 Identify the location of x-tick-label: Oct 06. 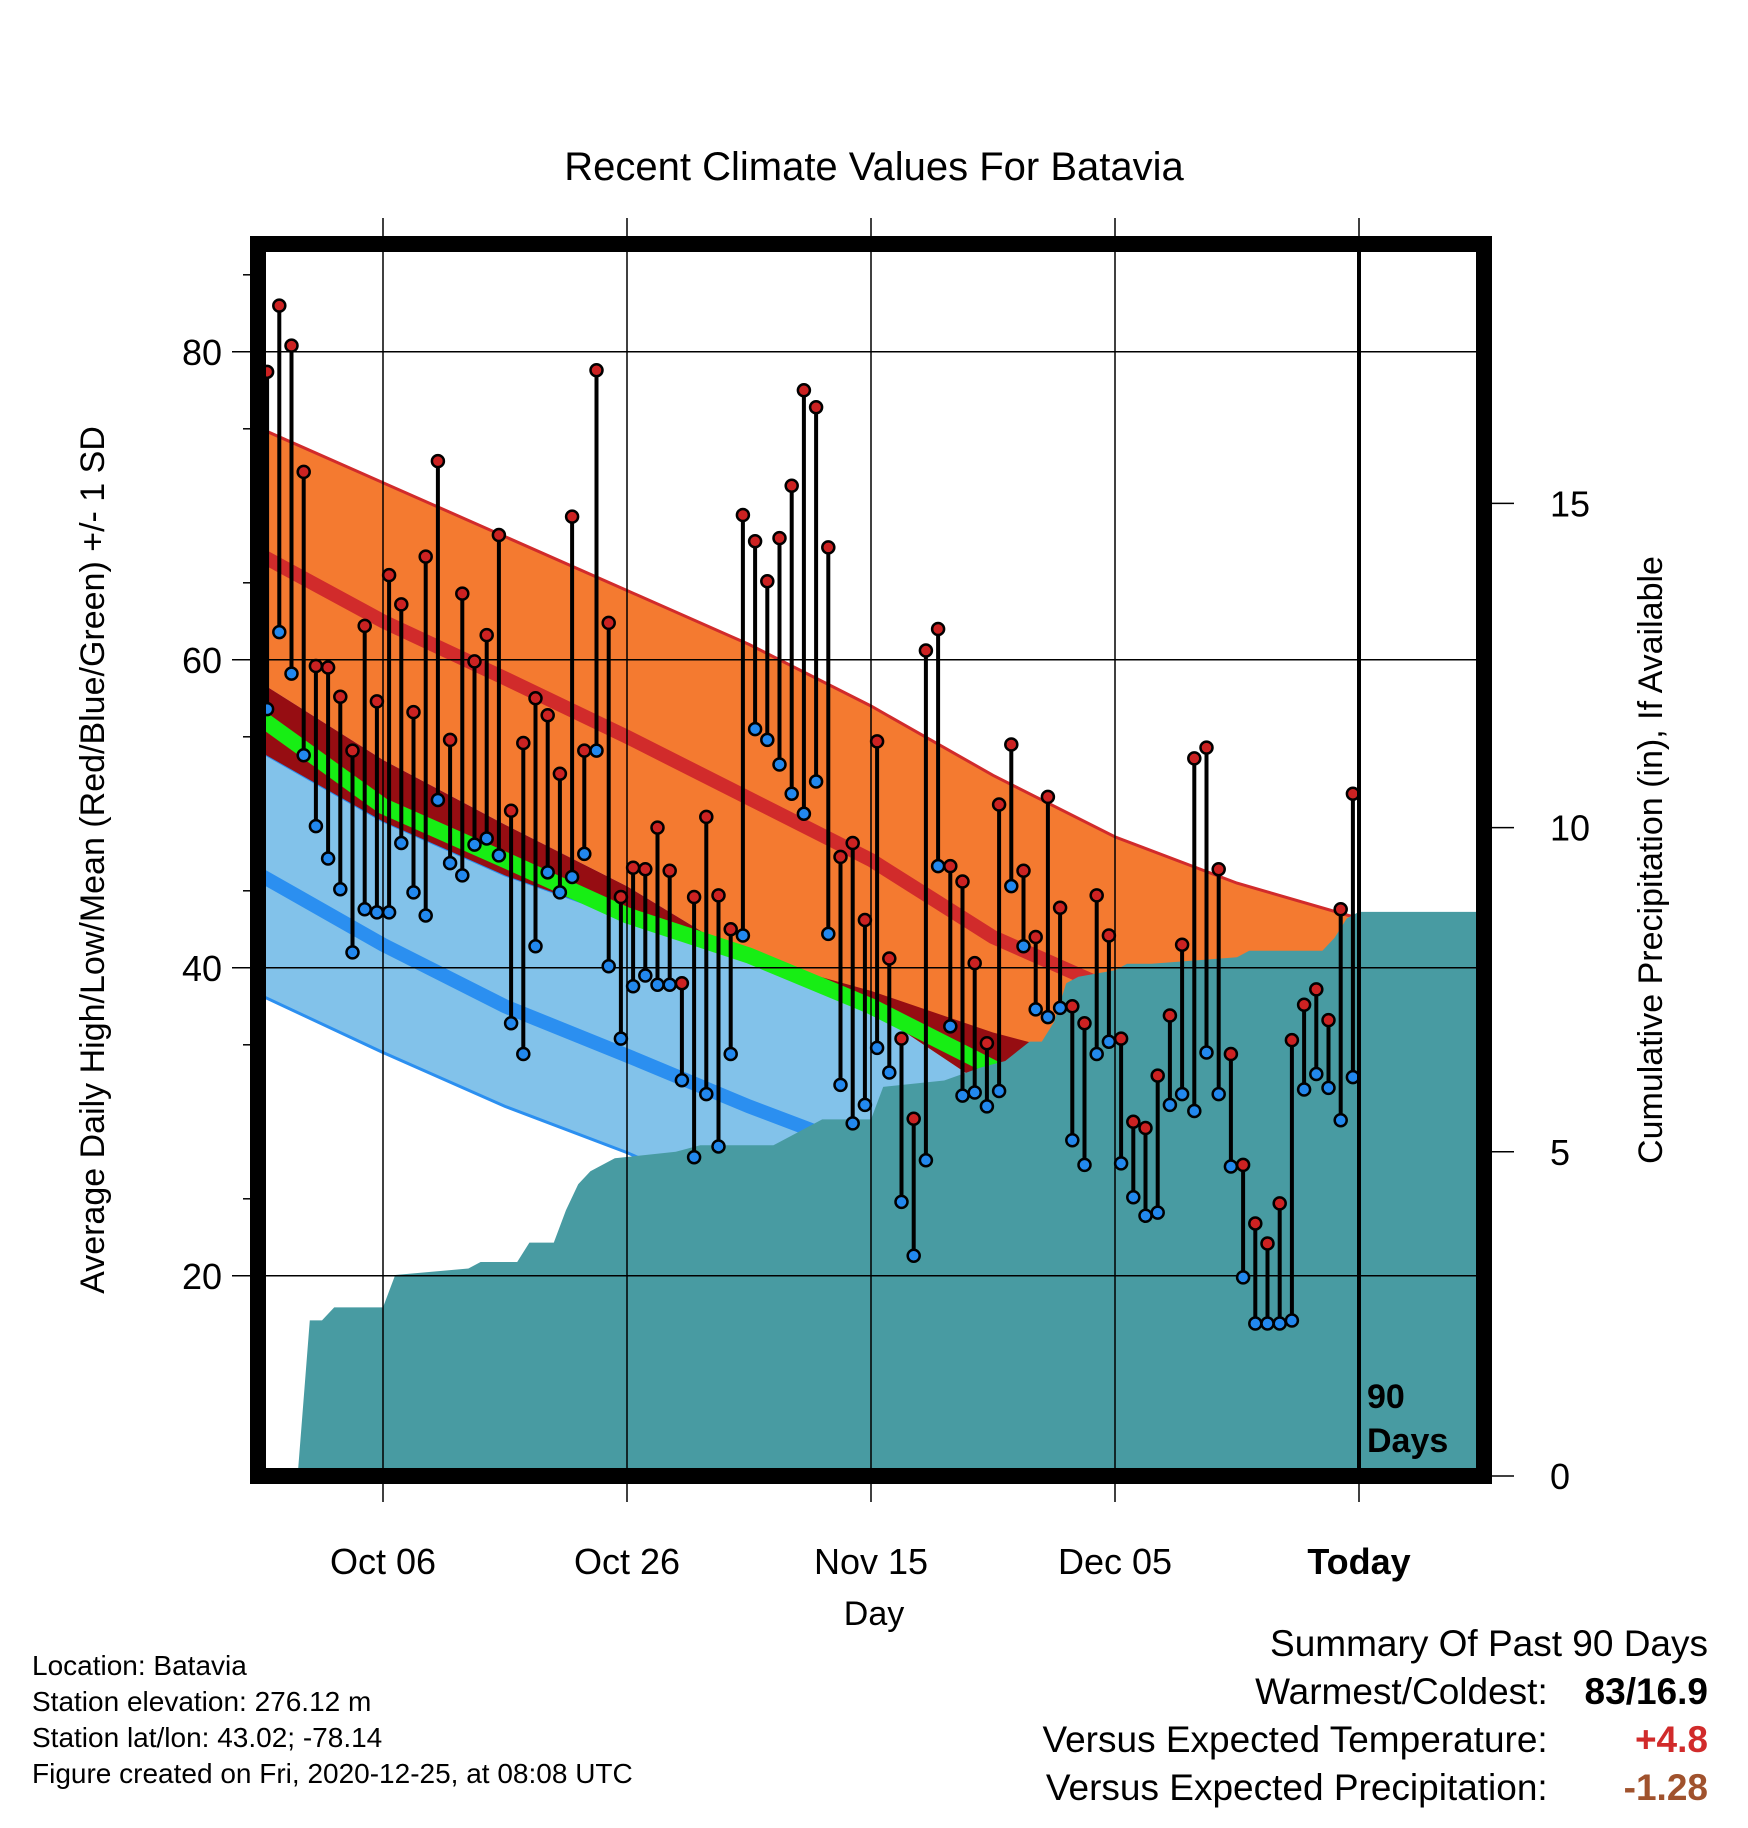
(383, 1561).